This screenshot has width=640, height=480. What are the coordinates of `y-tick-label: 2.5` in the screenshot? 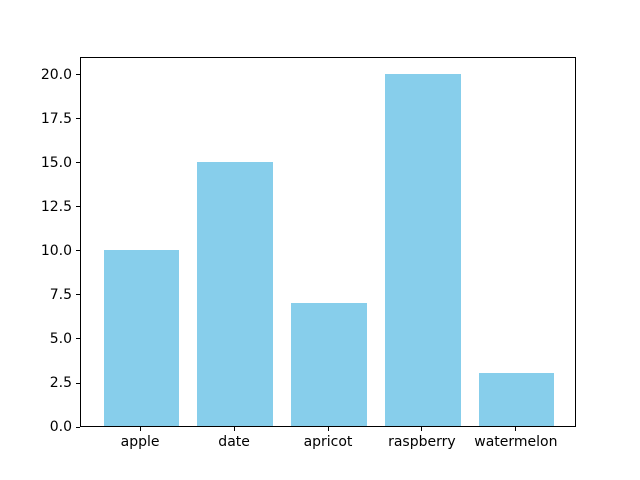 It's located at (60, 383).